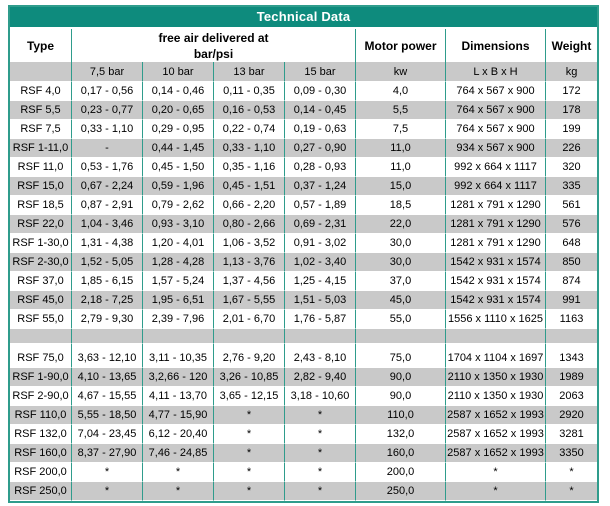 The width and height of the screenshot is (610, 506). What do you see at coordinates (401, 319) in the screenshot?
I see `value-cell: 55,0` at bounding box center [401, 319].